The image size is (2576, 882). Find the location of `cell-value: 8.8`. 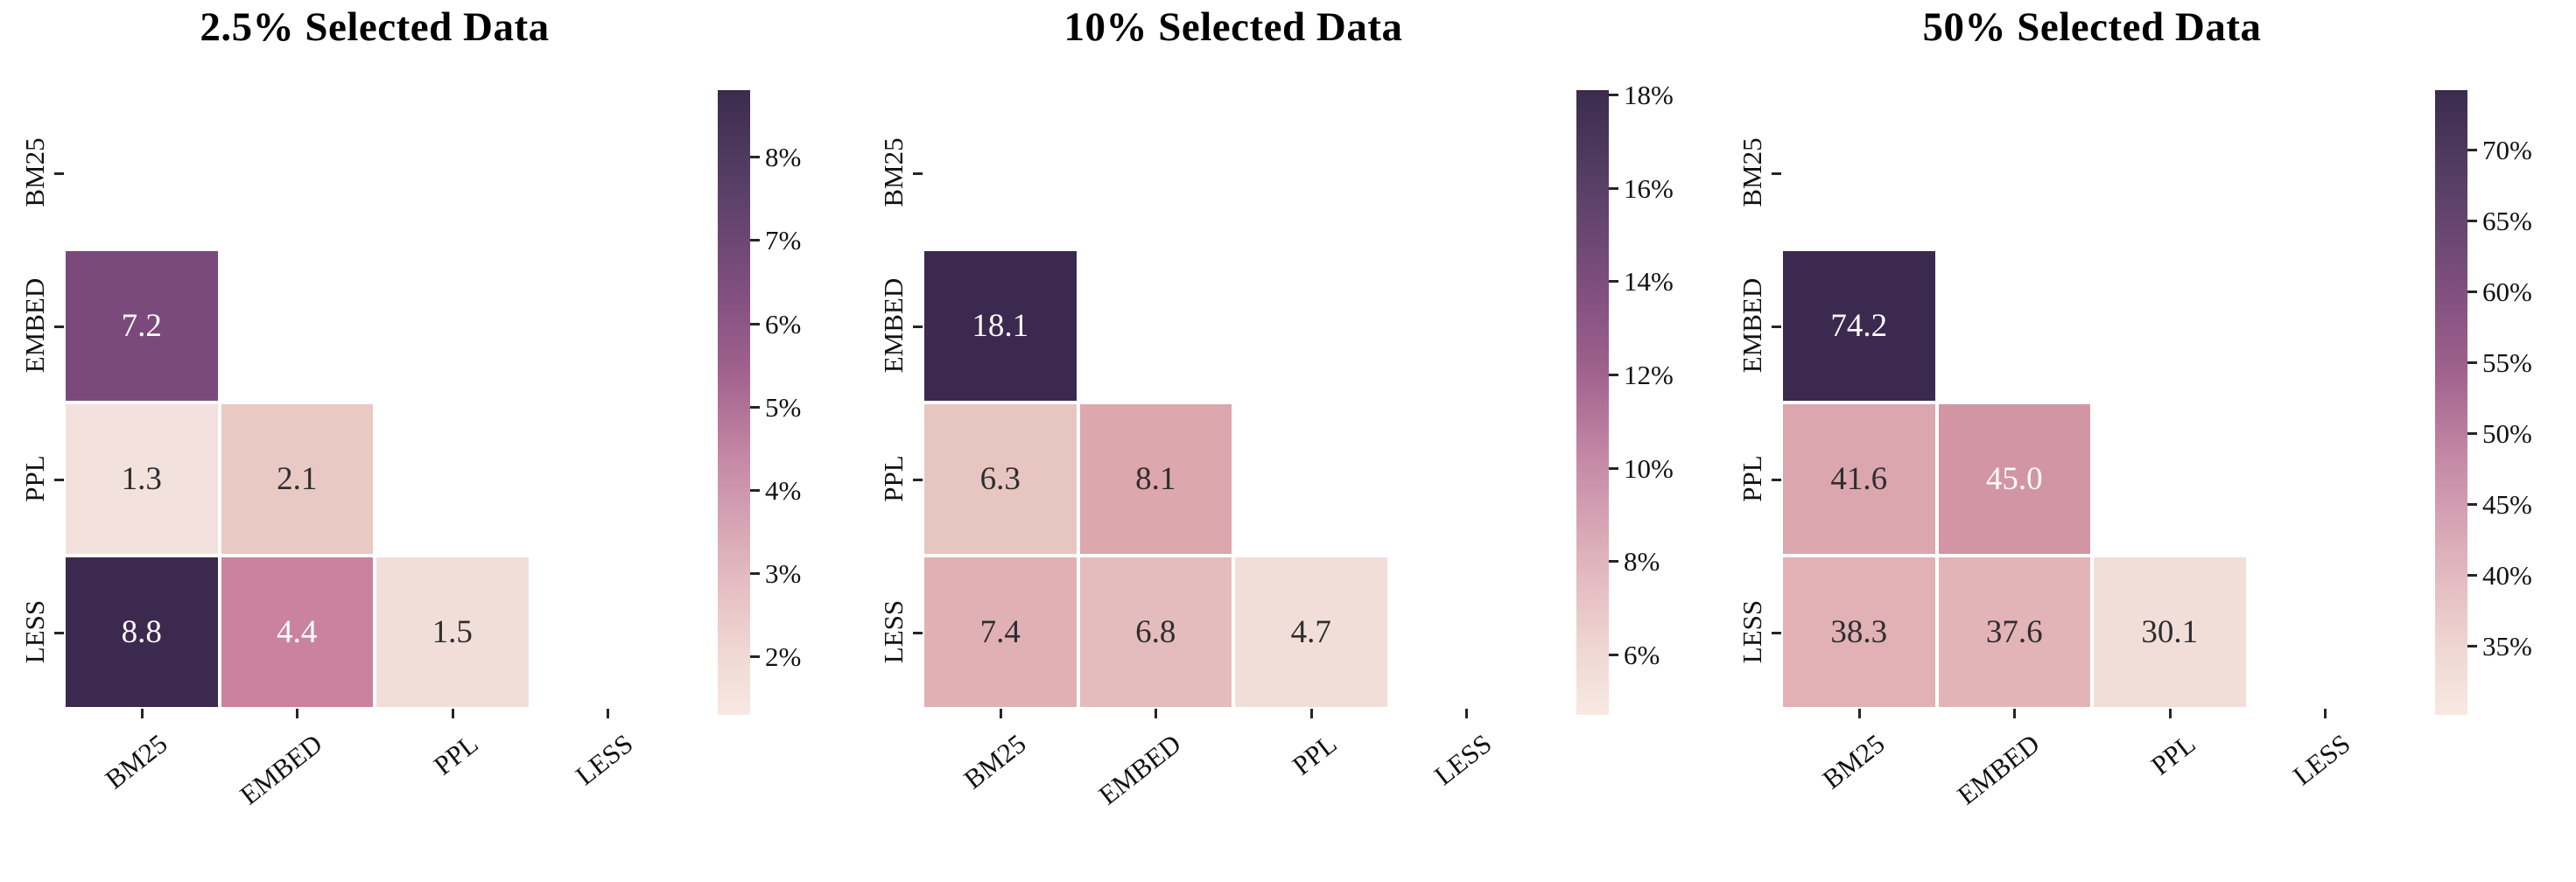

cell-value: 8.8 is located at coordinates (141, 632).